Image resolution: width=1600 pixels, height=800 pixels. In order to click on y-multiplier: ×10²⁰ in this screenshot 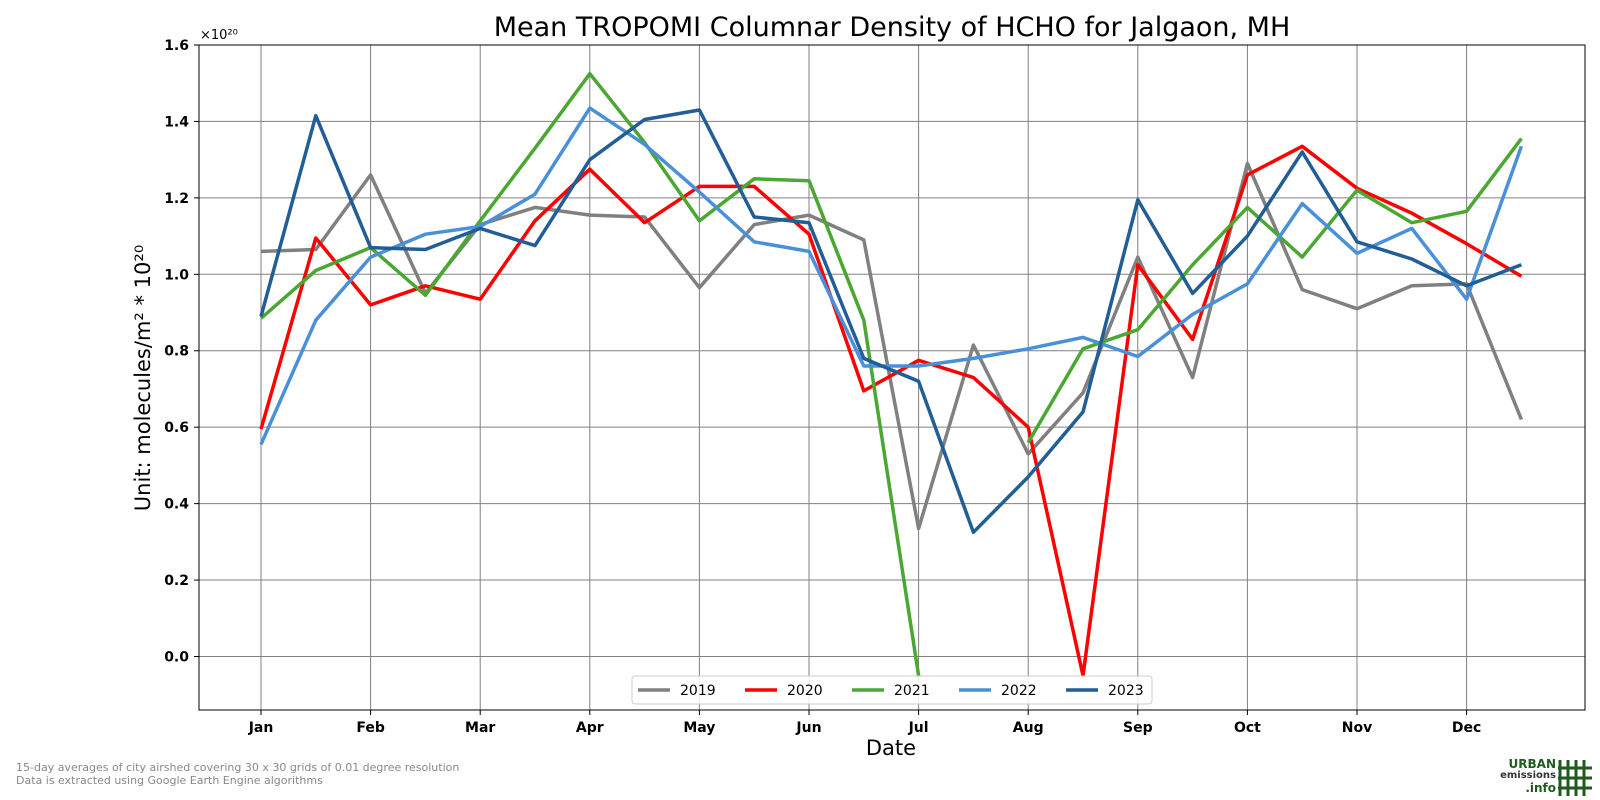, I will do `click(219, 35)`.